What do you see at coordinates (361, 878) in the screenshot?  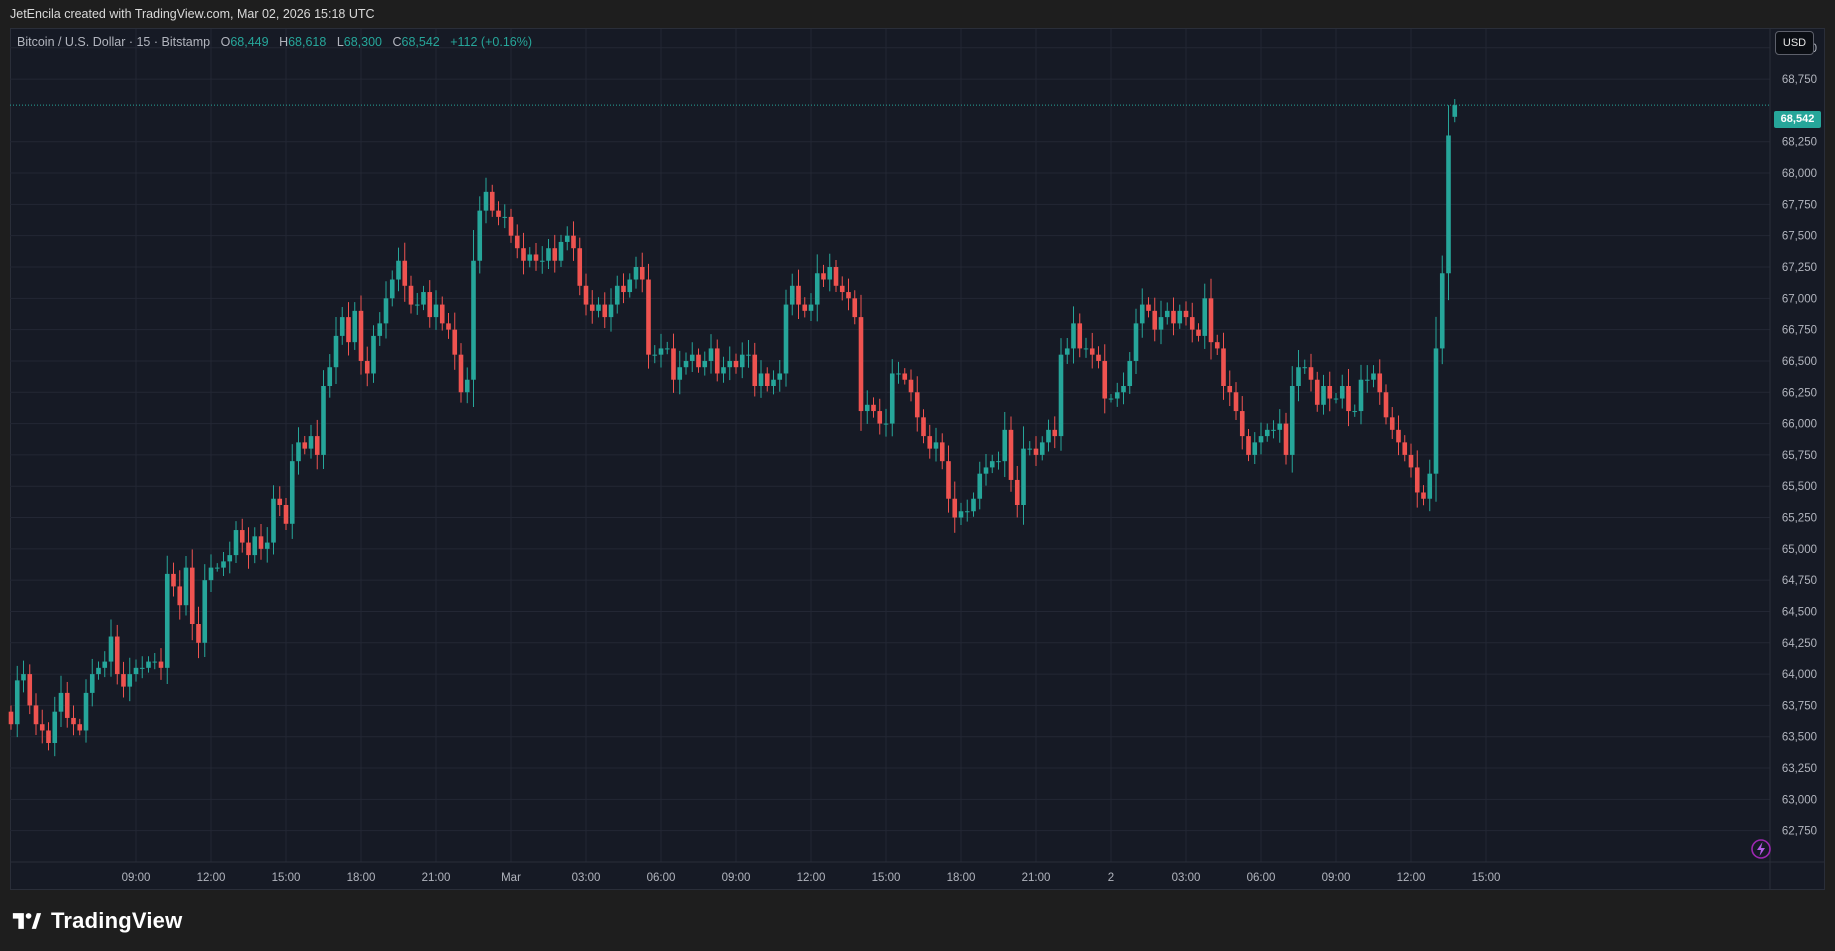 I see `x-tick-label: 18:00` at bounding box center [361, 878].